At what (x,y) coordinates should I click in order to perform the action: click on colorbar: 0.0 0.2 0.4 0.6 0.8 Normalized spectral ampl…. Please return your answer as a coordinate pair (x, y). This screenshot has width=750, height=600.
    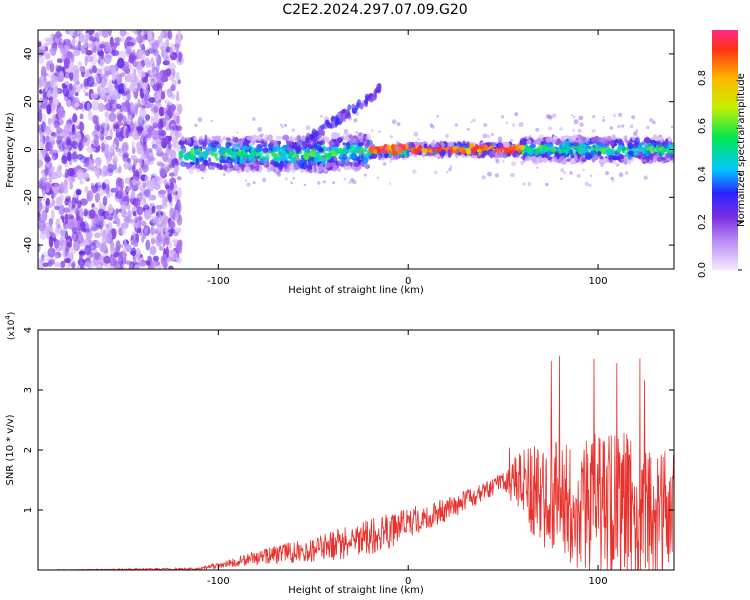
    Looking at the image, I should click on (722, 154).